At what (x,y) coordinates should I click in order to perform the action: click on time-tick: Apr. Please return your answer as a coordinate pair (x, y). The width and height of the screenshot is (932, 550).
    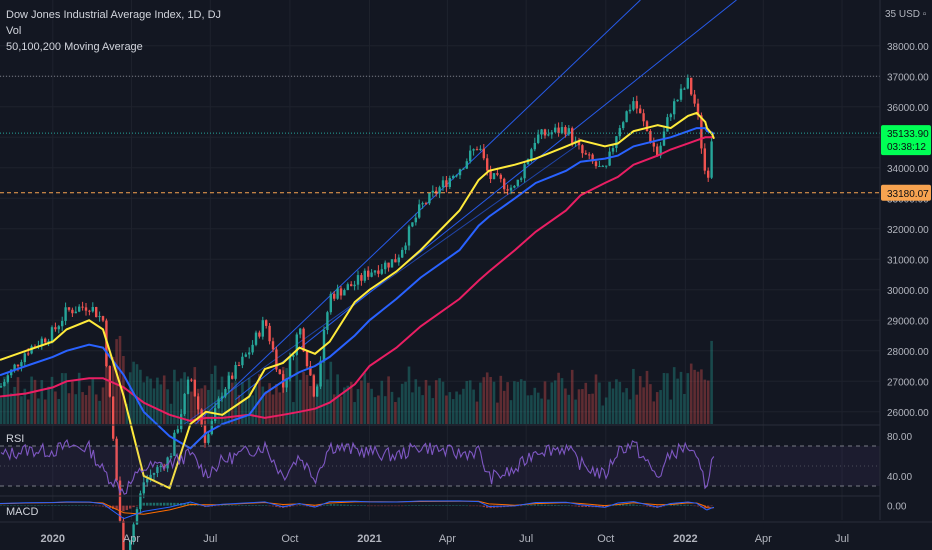
    Looking at the image, I should click on (763, 539).